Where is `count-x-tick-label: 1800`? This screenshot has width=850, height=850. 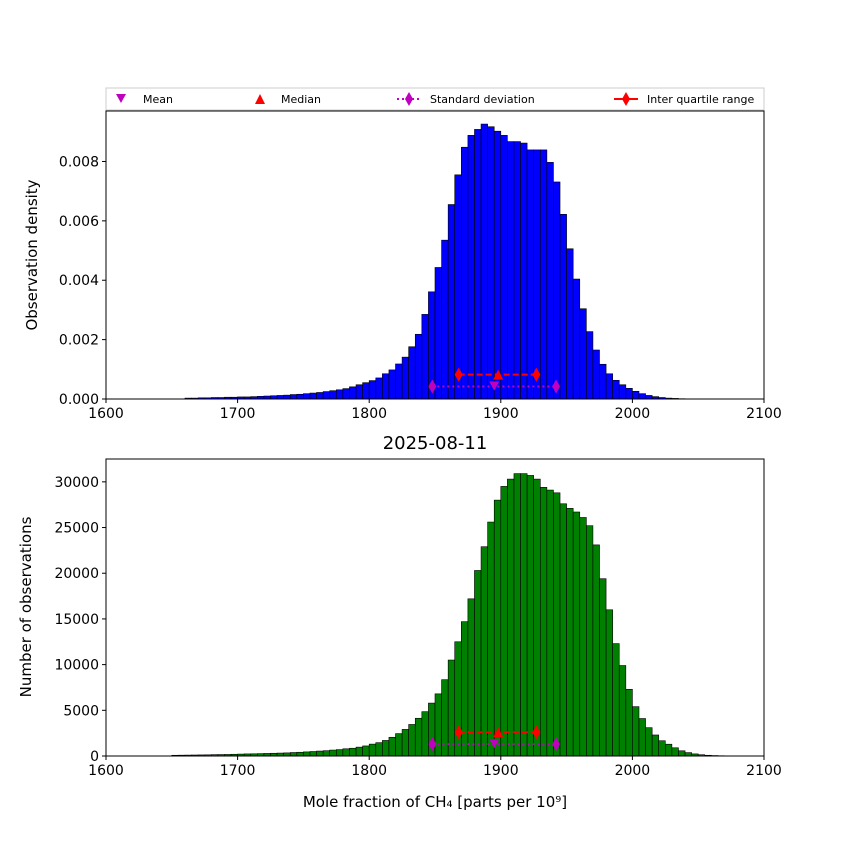
count-x-tick-label: 1800 is located at coordinates (369, 771).